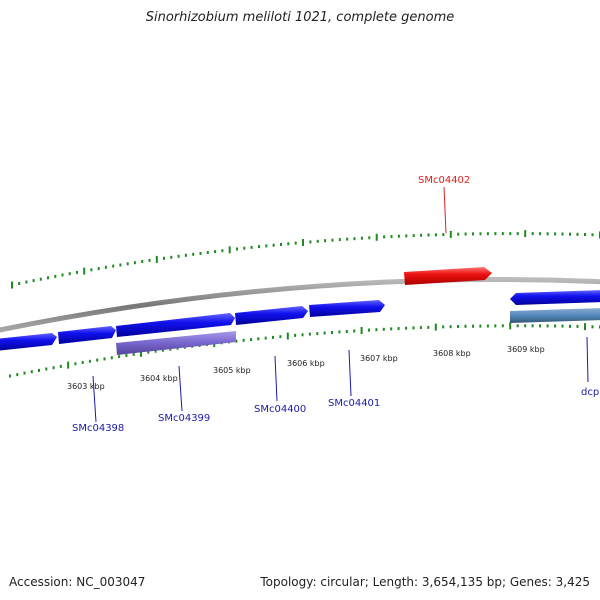 This screenshot has height=600, width=600. What do you see at coordinates (306, 363) in the screenshot?
I see `position-label: 3606 kbp` at bounding box center [306, 363].